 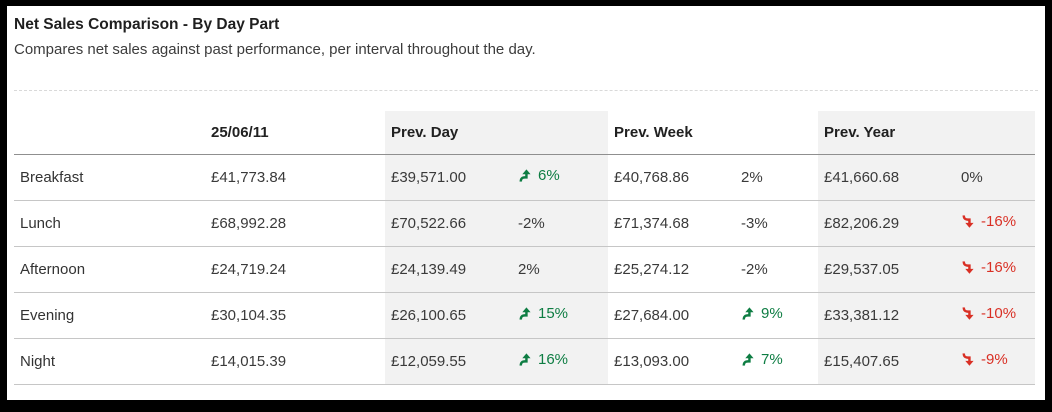 I want to click on prev-day-delta: 6%, so click(x=560, y=177).